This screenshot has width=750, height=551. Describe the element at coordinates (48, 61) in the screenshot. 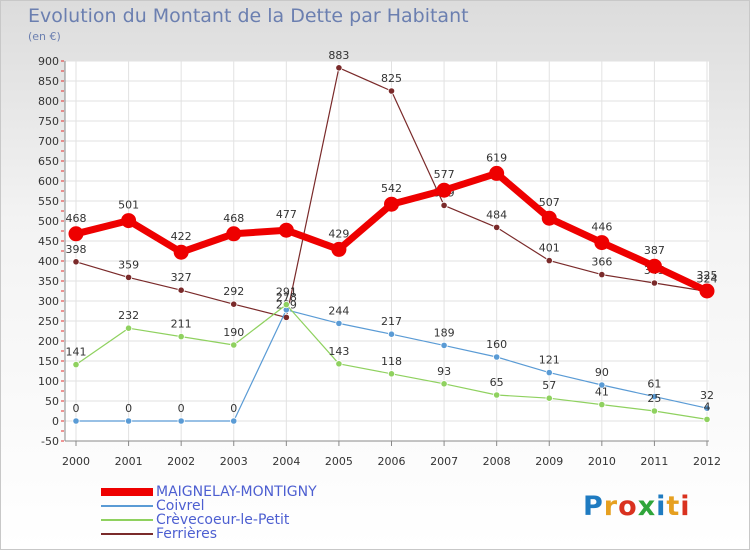

I see `y-tick-label: 900` at that location.